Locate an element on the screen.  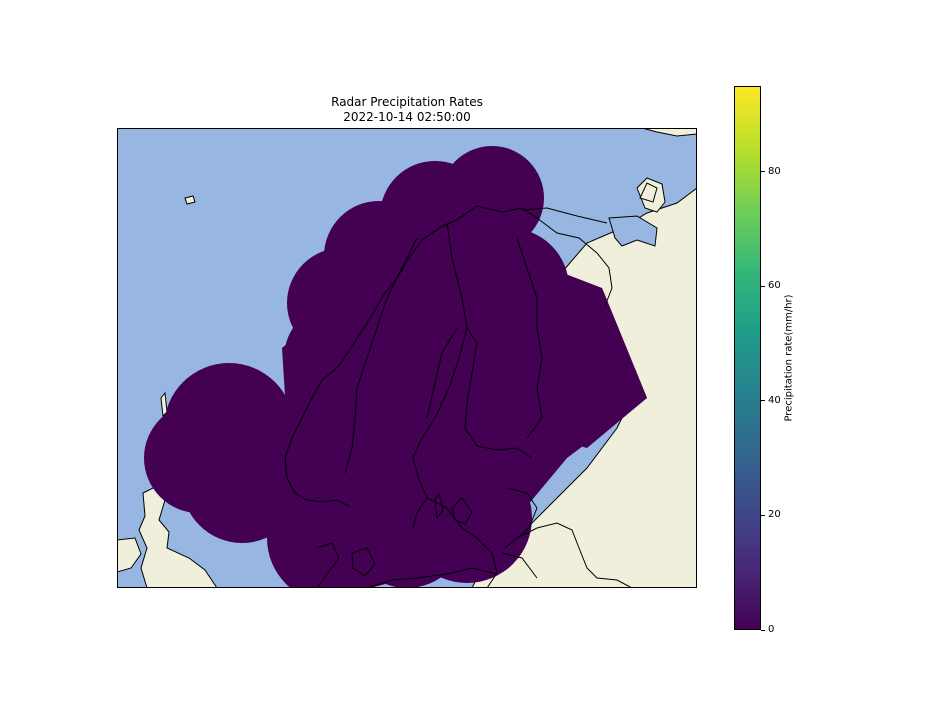
title-line-1: Radar Precipitation Rates is located at coordinates (407, 102).